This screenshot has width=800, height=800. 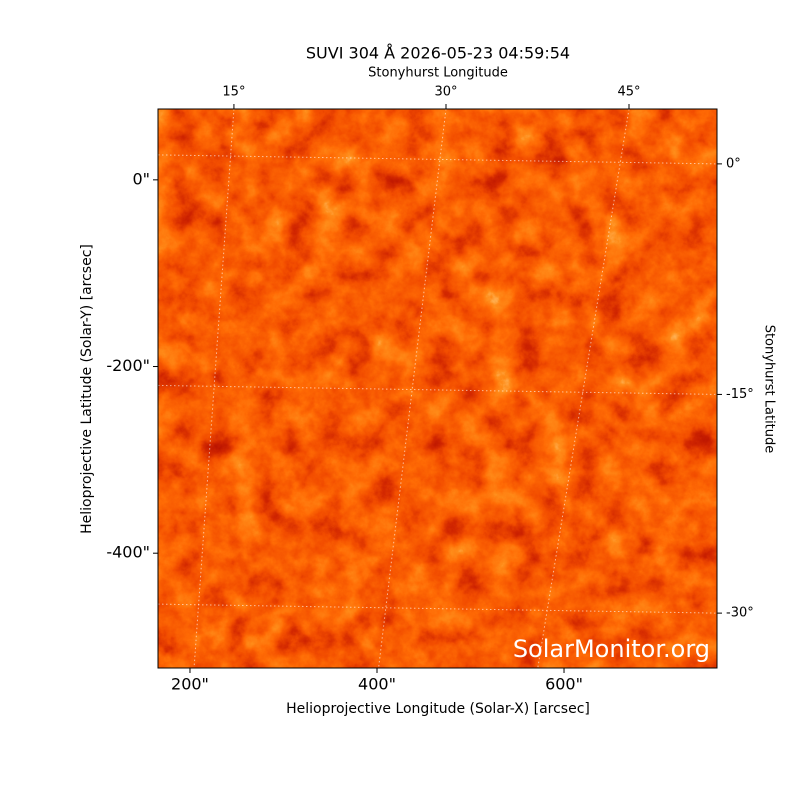 I want to click on top-tick-label: 30°, so click(x=445, y=92).